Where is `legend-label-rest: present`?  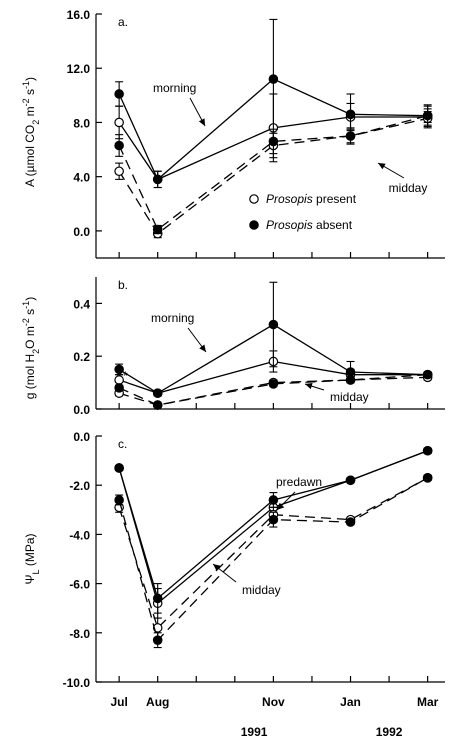
legend-label-rest: present is located at coordinates (335, 199).